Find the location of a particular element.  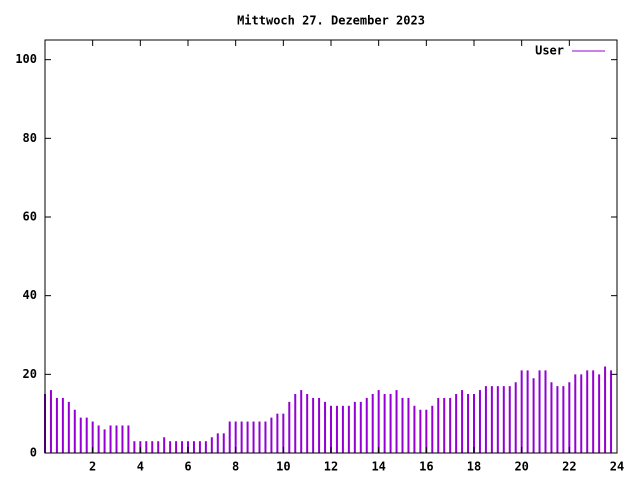

x-tick-label: 8 is located at coordinates (235, 467).